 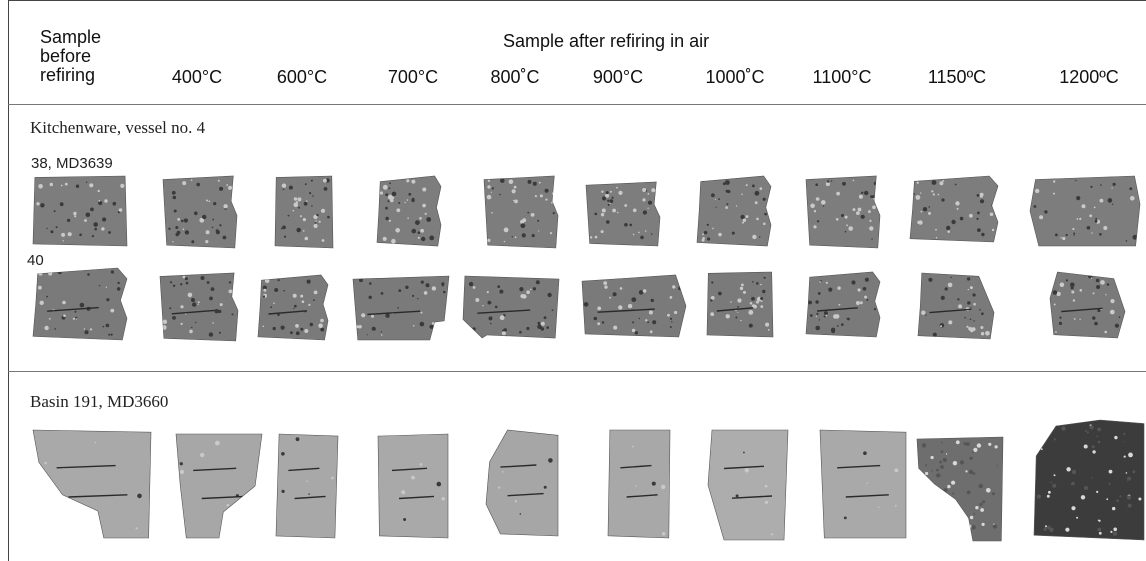 I want to click on header-before-refiring: Sample before refiring, so click(x=70, y=56).